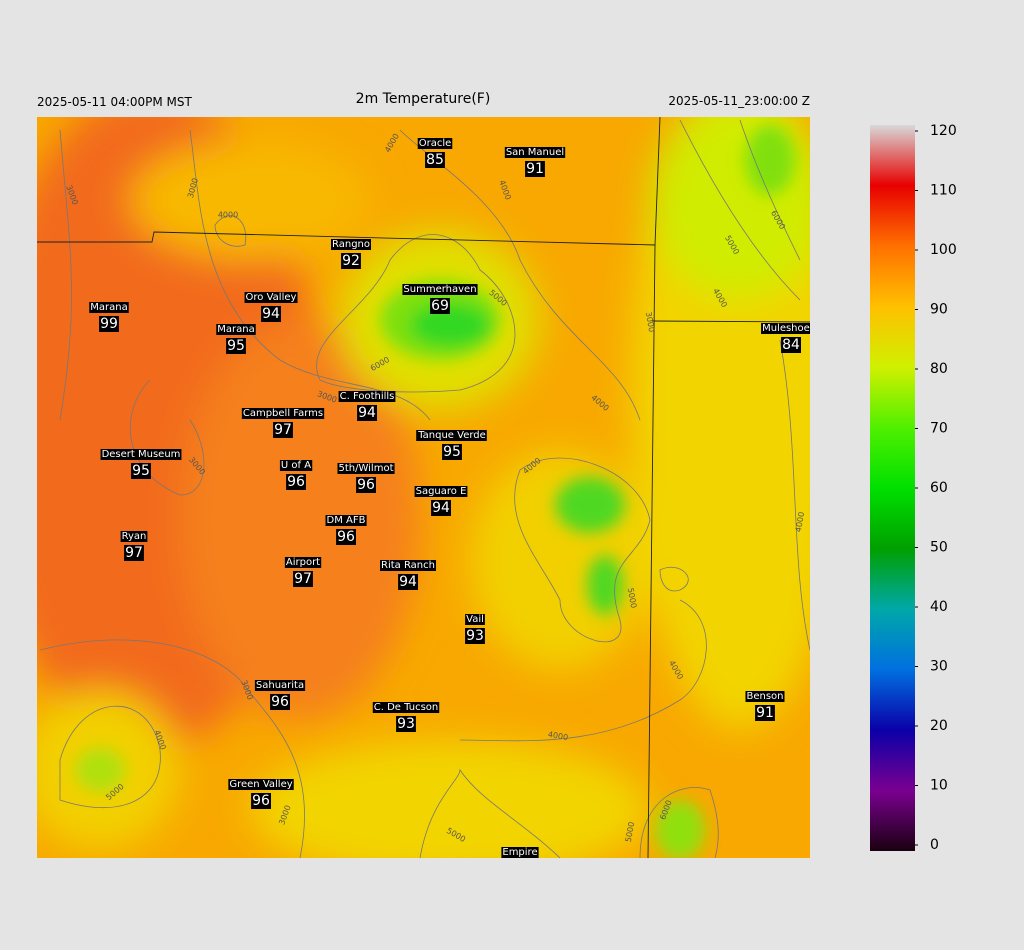 Image resolution: width=1024 pixels, height=950 pixels. I want to click on station-name: Oracle, so click(435, 143).